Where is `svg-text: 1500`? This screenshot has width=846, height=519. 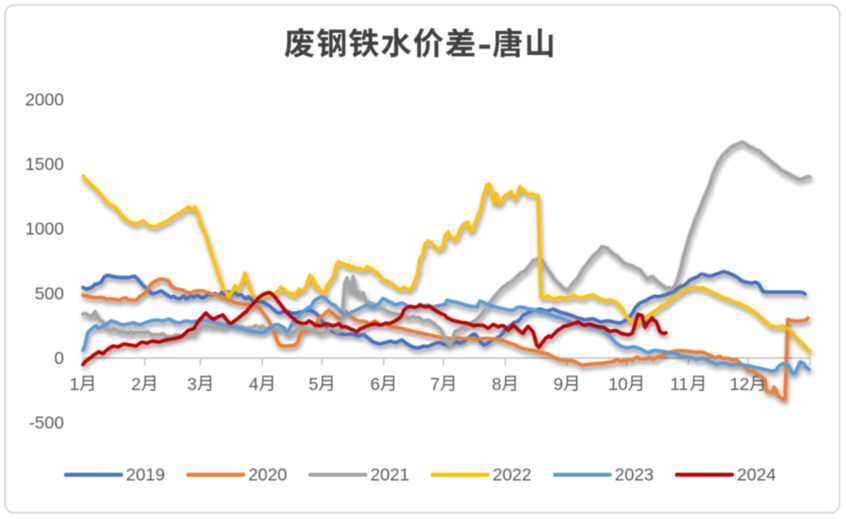 svg-text: 1500 is located at coordinates (44, 164).